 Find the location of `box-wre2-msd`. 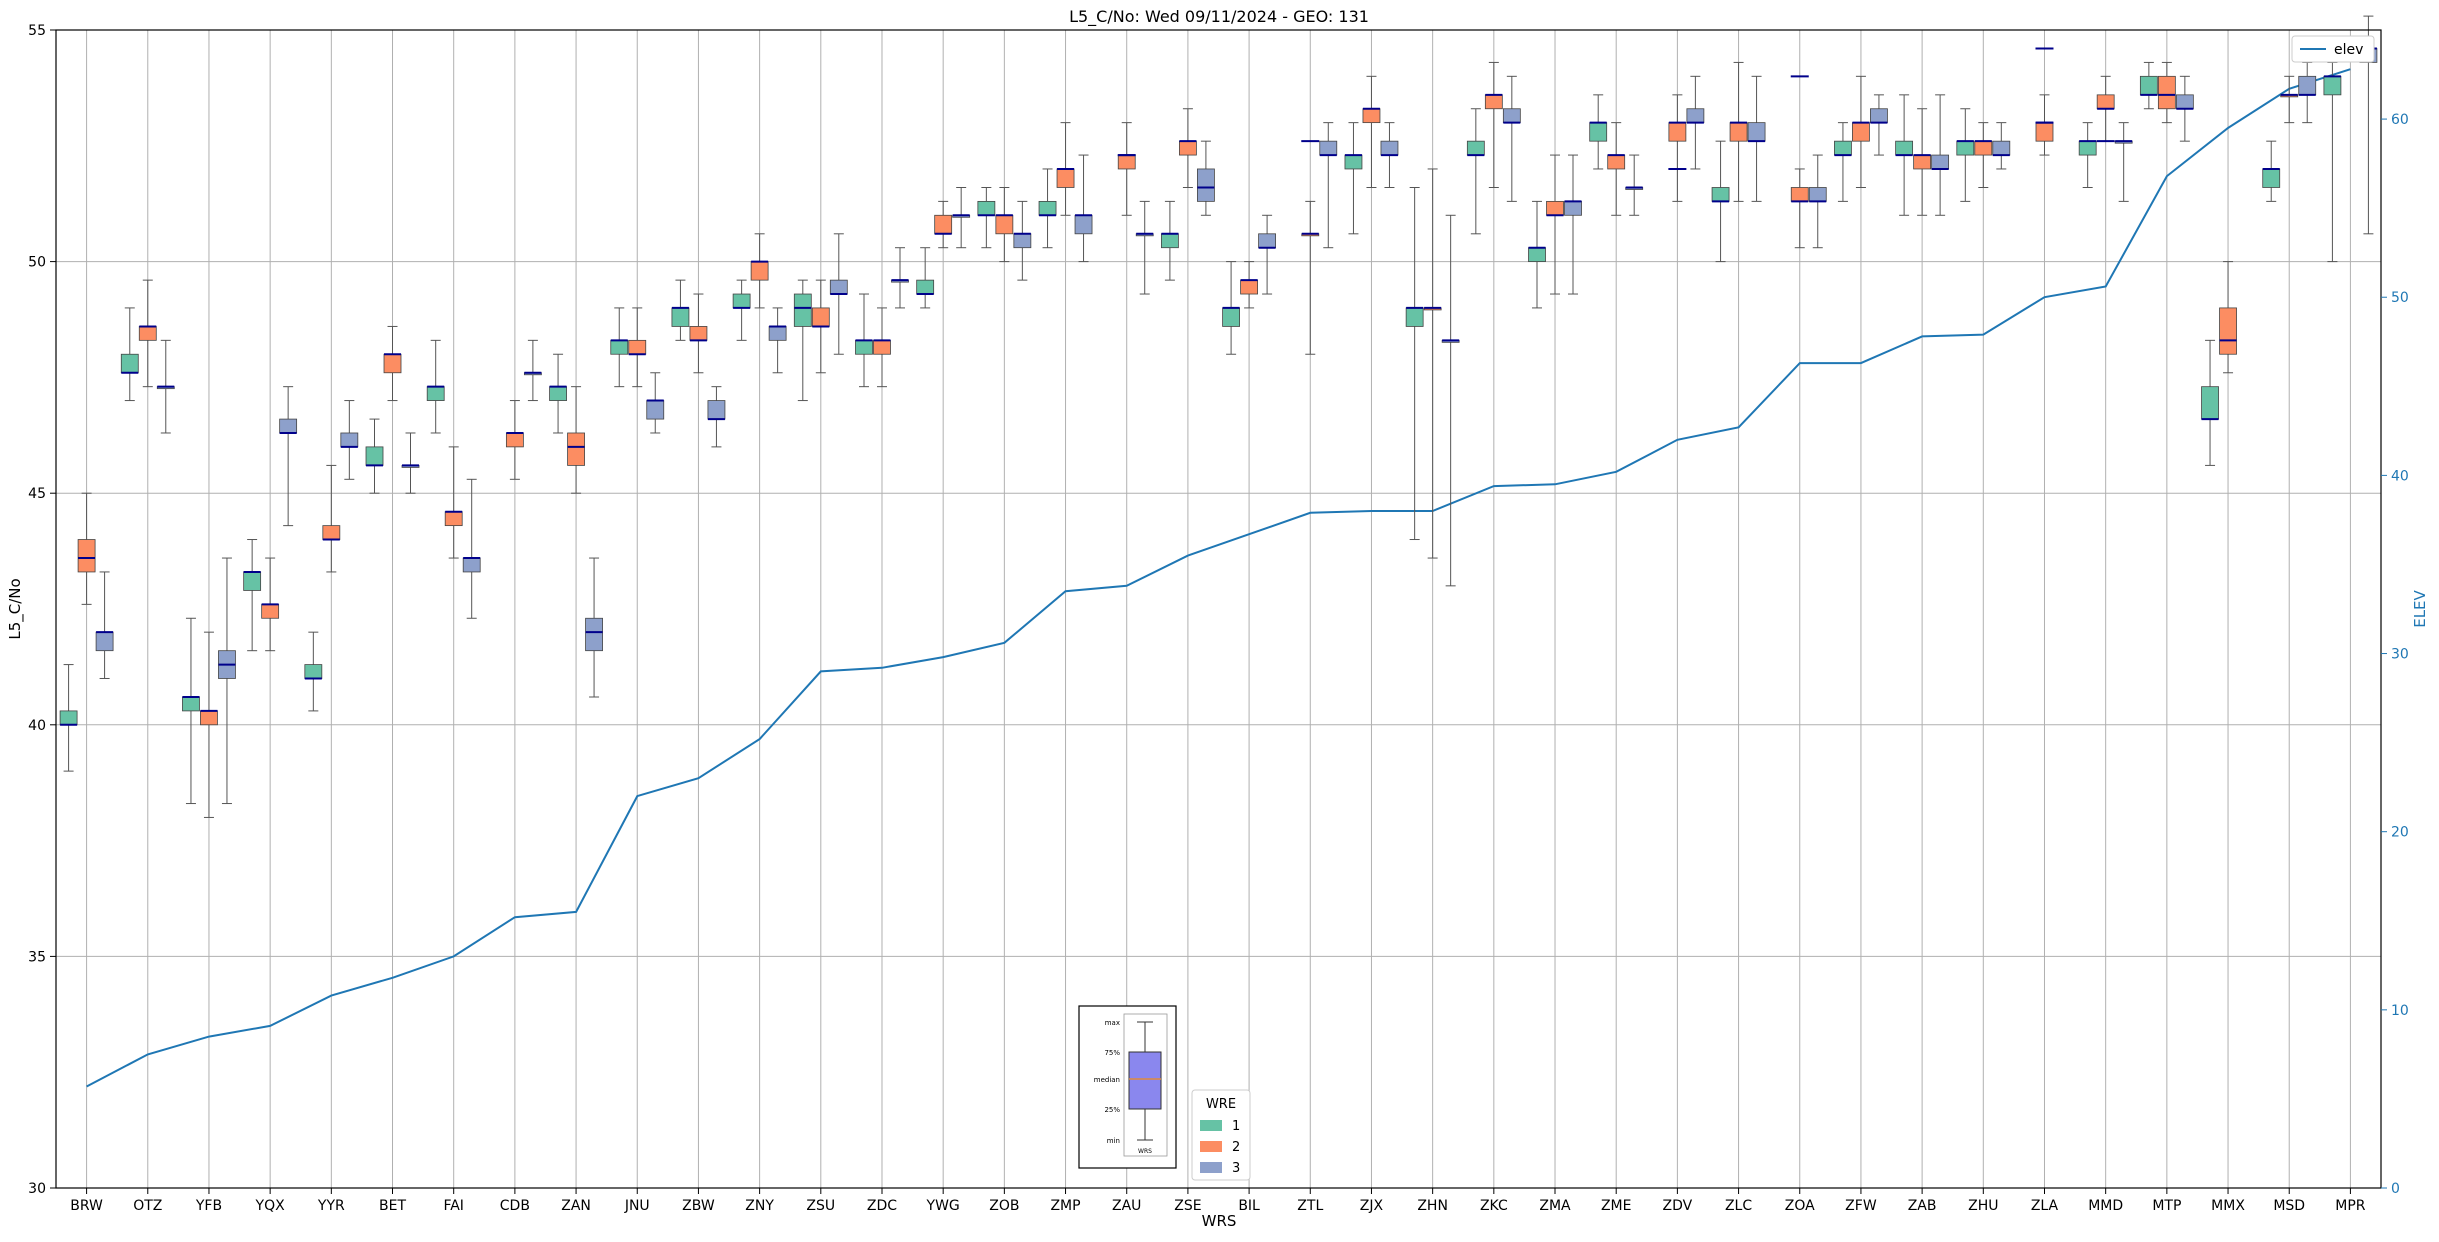

box-wre2-msd is located at coordinates (2289, 99).